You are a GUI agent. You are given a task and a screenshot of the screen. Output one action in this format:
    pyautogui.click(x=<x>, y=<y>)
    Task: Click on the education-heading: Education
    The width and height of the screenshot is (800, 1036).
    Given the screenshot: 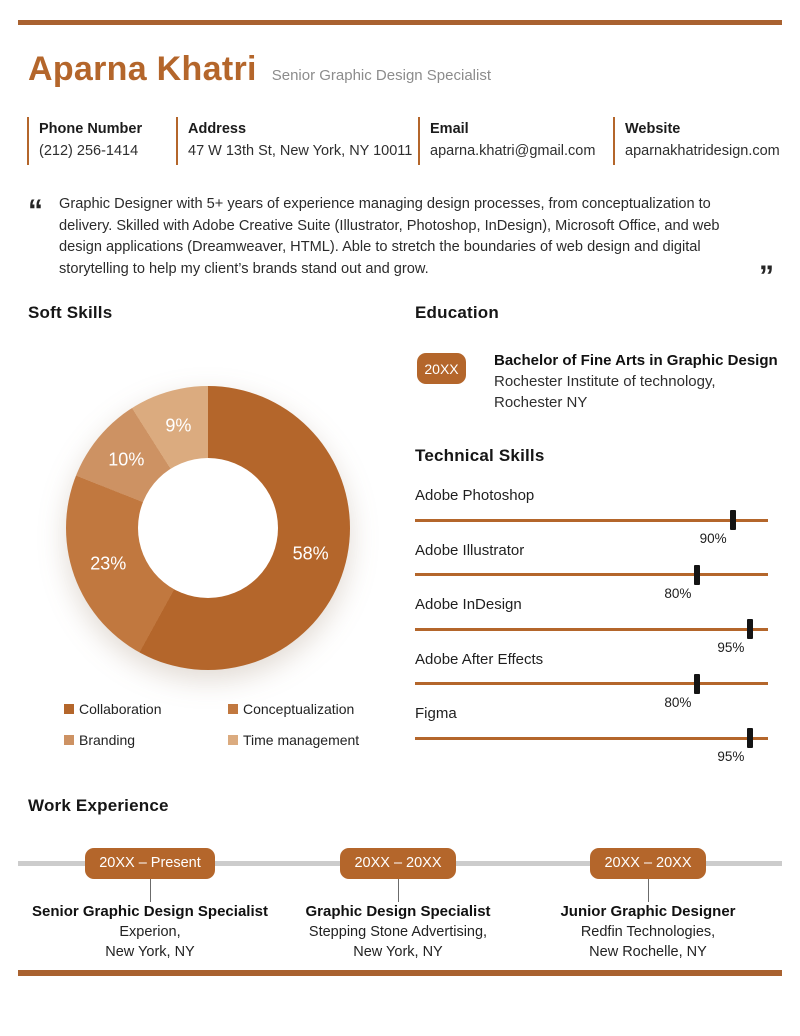 What is the action you would take?
    pyautogui.click(x=457, y=312)
    